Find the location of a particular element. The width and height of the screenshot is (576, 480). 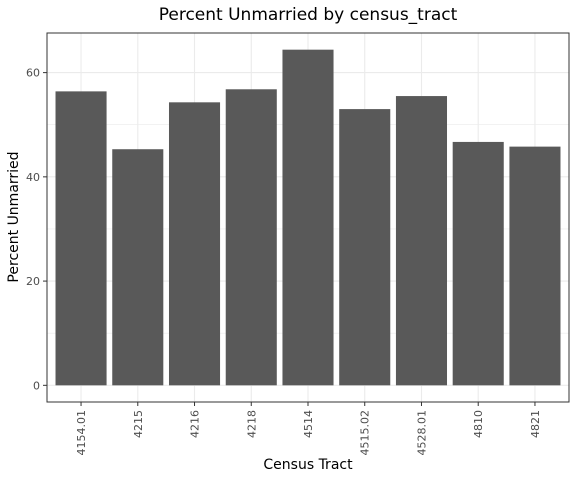

x-tick-label: 4154.01 is located at coordinates (81, 433).